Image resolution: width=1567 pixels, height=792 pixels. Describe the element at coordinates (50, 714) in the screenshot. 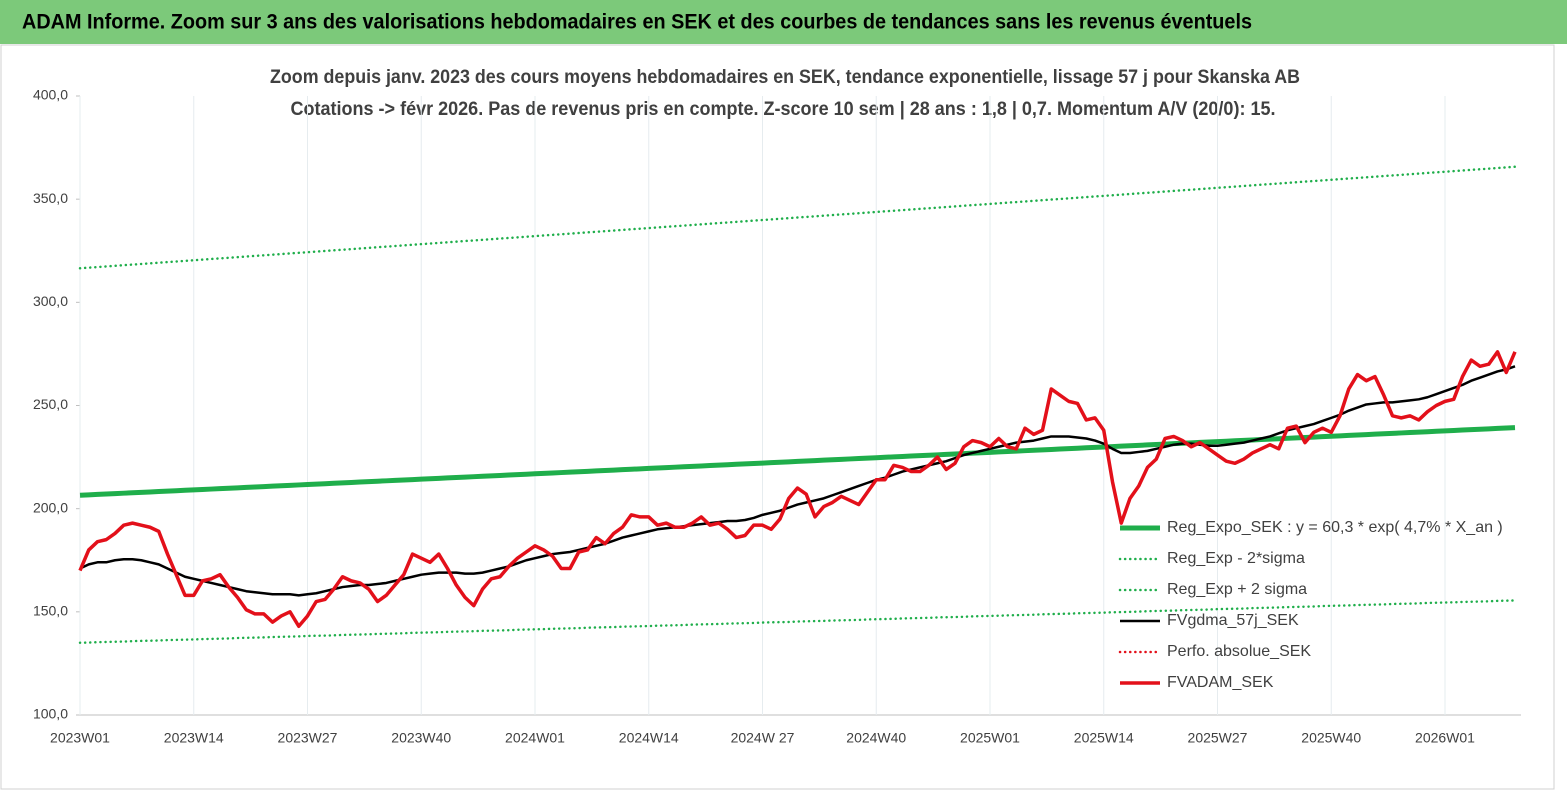

I see `y-tick-label: 100,0` at that location.